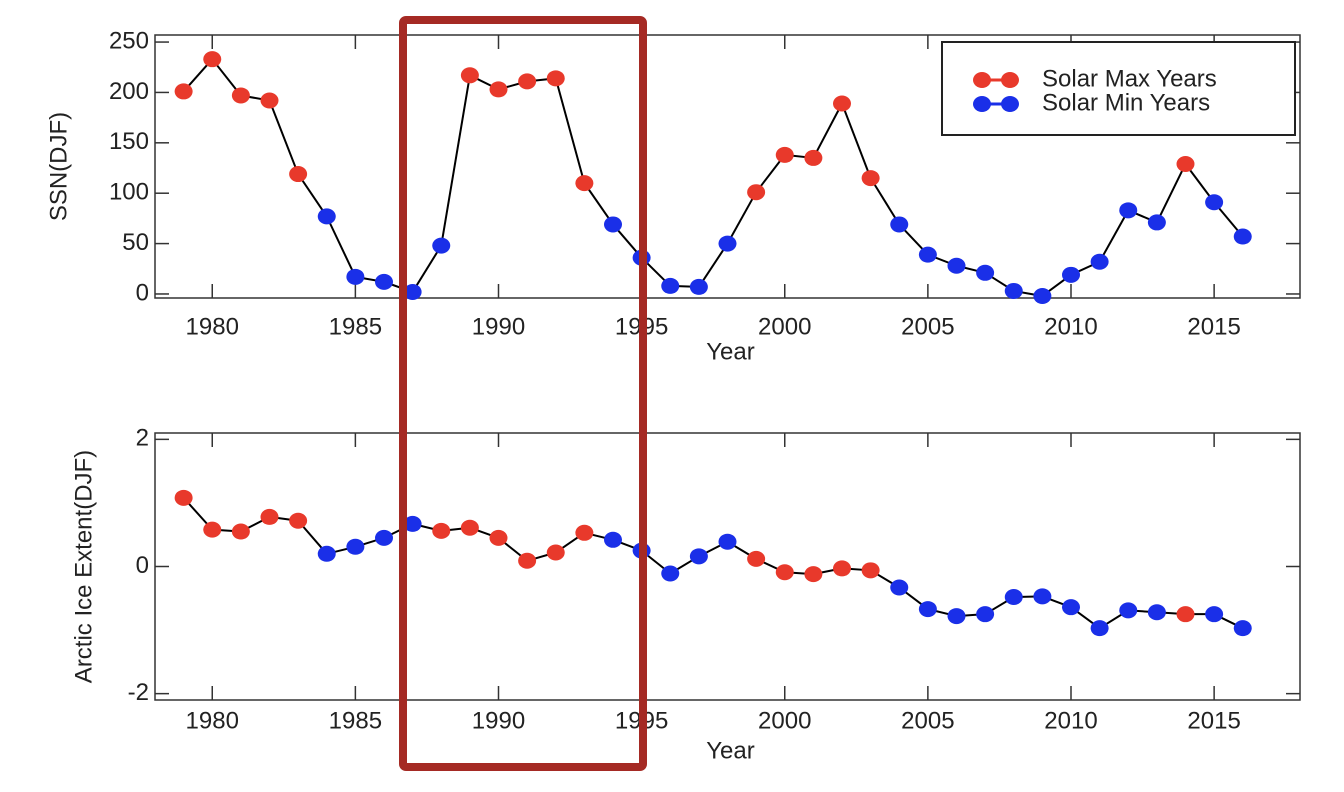  What do you see at coordinates (498, 326) in the screenshot?
I see `x-tick-label: 1990` at bounding box center [498, 326].